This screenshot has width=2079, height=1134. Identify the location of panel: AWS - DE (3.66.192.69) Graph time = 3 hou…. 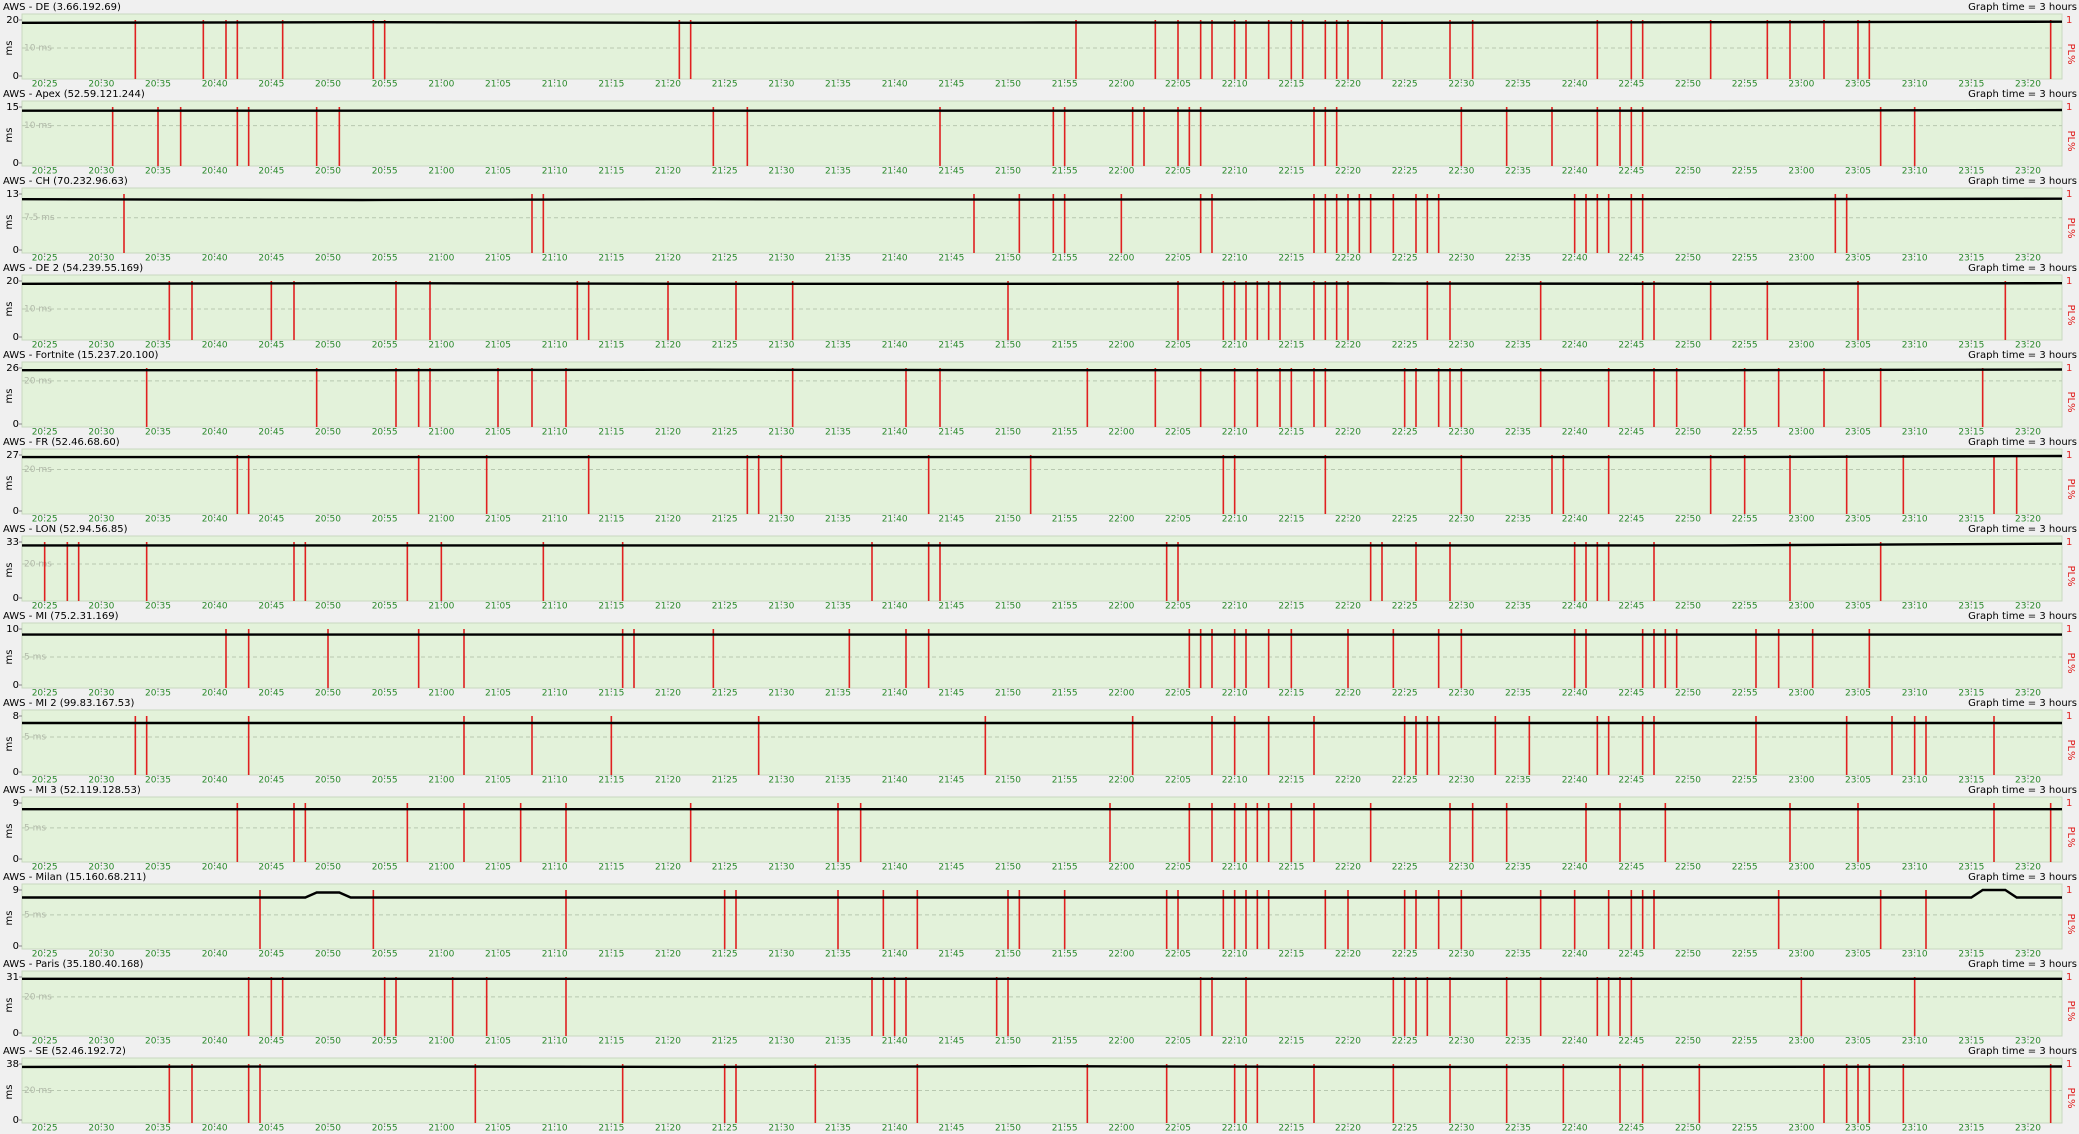
(1039, 45).